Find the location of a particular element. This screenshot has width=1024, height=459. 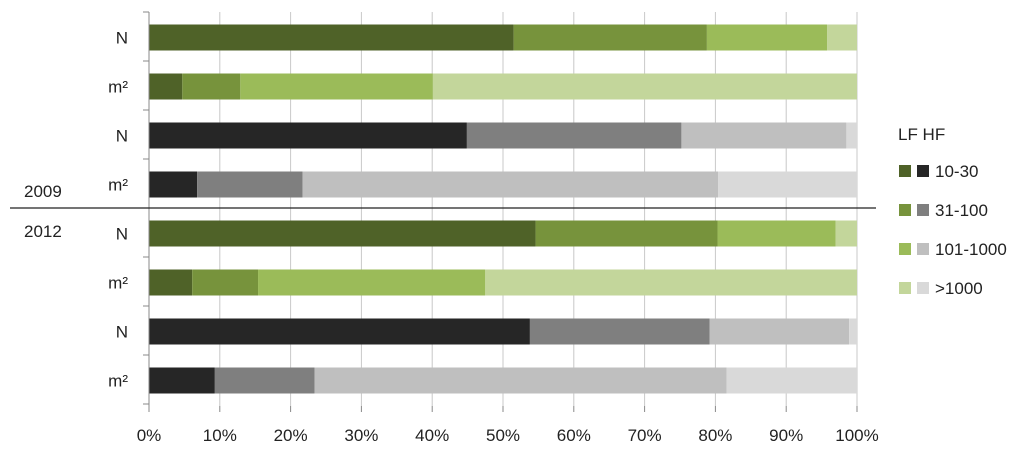

x-tick-label: 100% is located at coordinates (856, 435).